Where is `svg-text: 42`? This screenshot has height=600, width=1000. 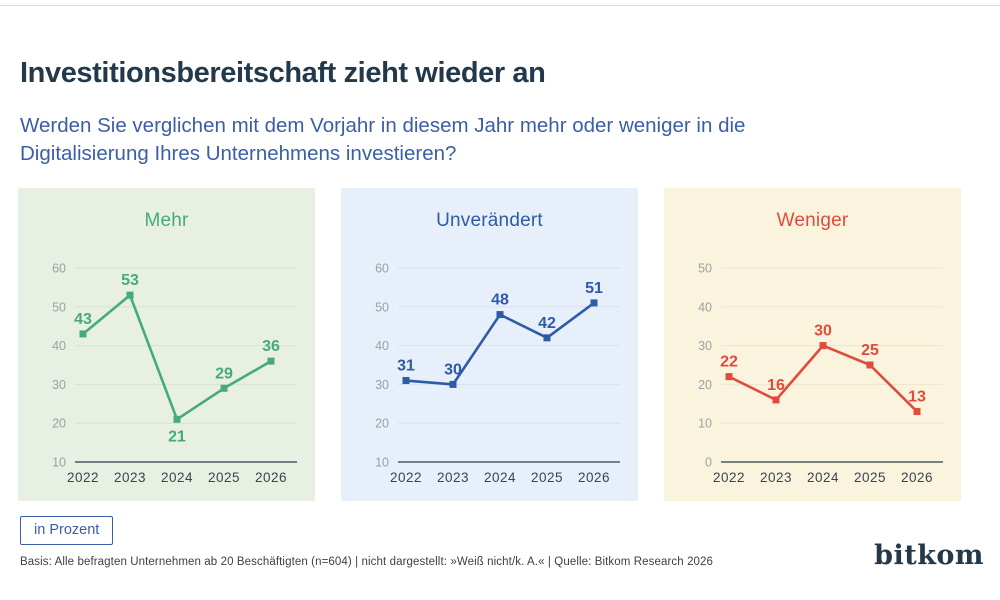
svg-text: 42 is located at coordinates (547, 323).